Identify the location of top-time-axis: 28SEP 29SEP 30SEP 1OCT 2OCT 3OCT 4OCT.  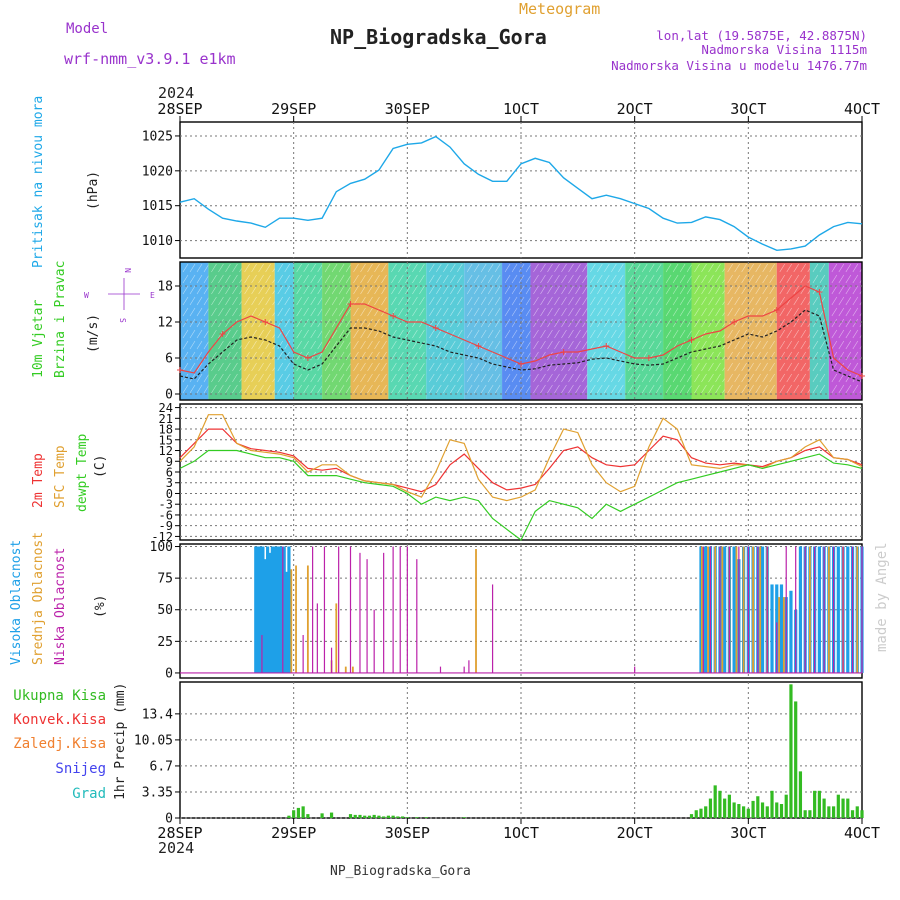
(518, 111).